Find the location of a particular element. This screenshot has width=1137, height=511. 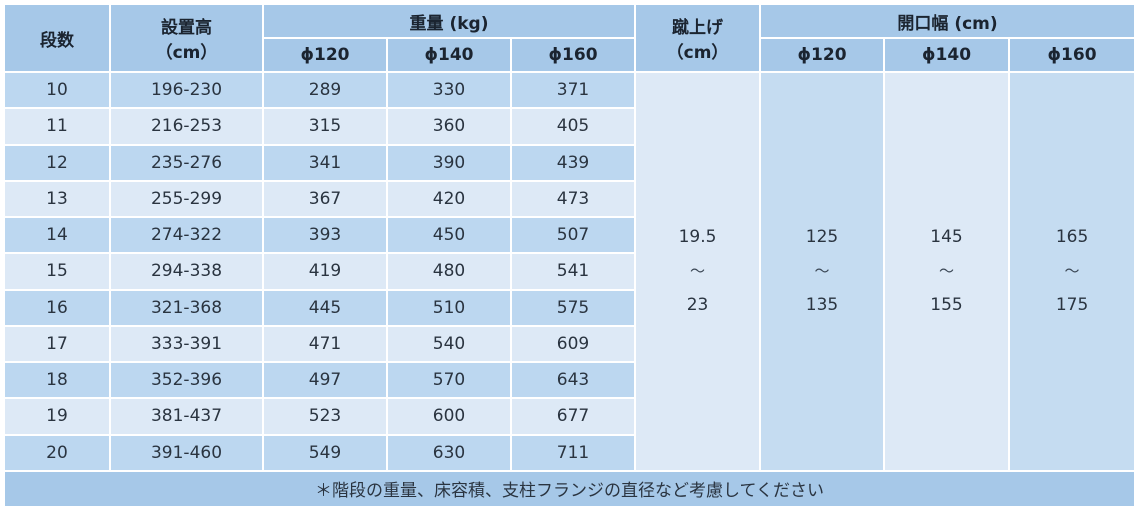

cell-height: 235-276 is located at coordinates (186, 162).